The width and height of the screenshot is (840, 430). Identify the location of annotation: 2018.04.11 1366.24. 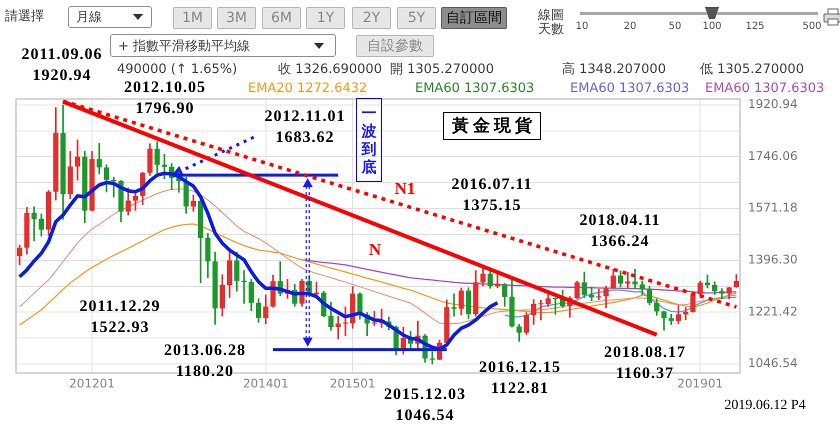
(620, 231).